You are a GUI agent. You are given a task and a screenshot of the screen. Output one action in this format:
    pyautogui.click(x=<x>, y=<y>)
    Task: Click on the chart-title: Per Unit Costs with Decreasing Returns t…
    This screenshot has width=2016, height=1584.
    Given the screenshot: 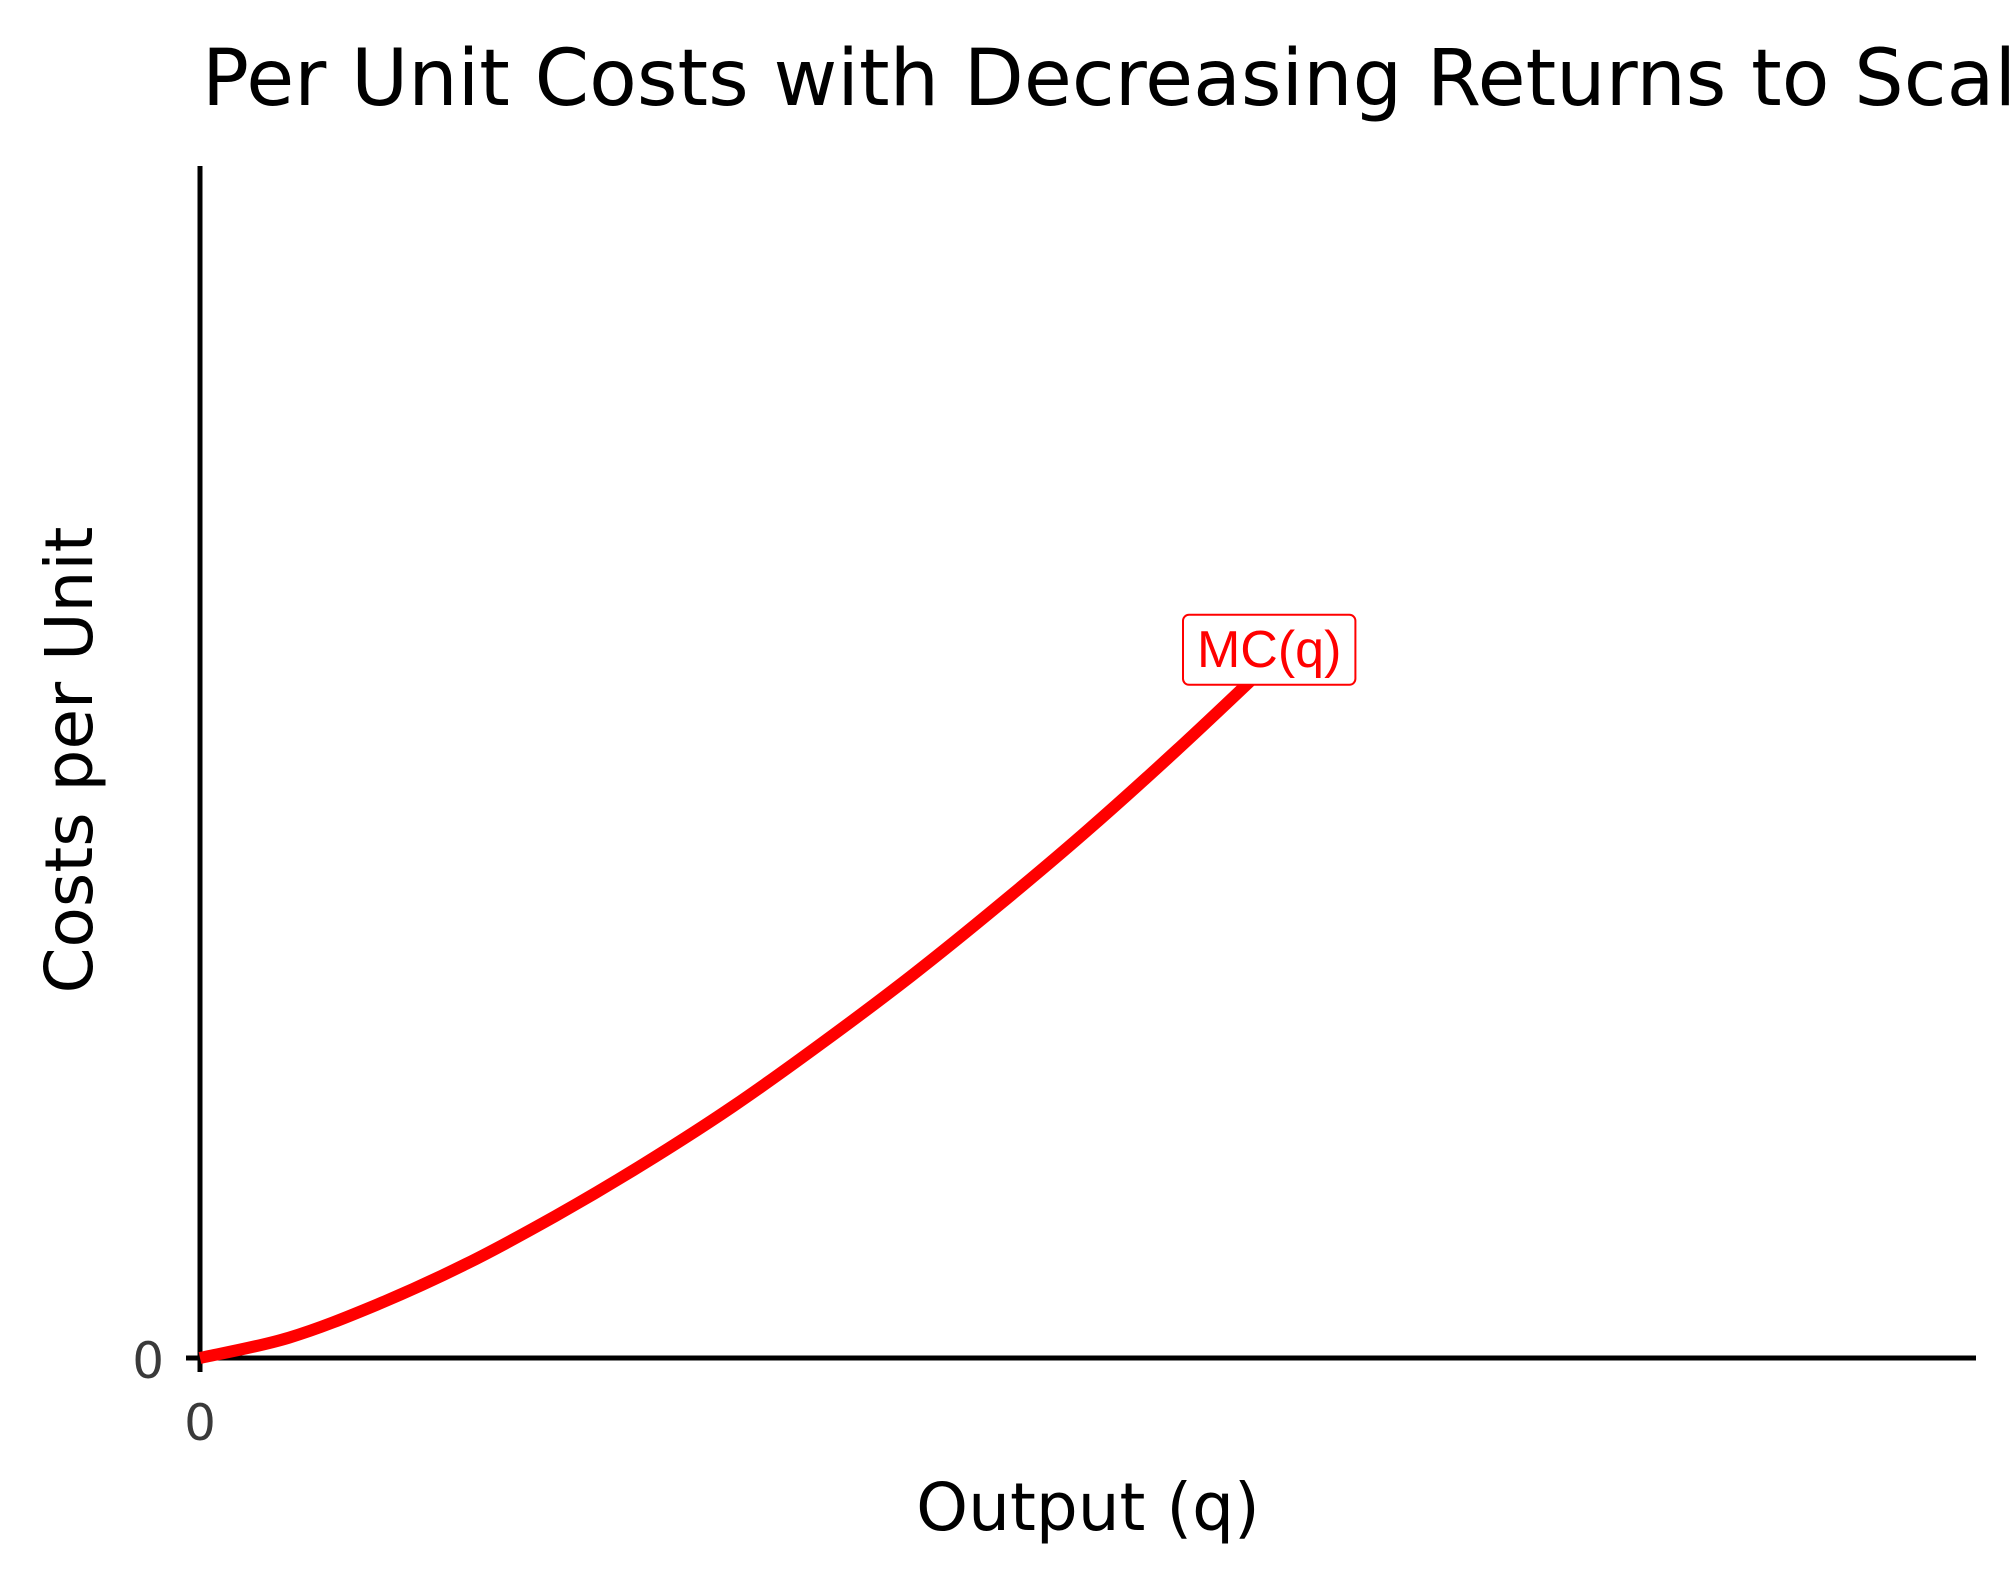 What is the action you would take?
    pyautogui.click(x=1109, y=79)
    